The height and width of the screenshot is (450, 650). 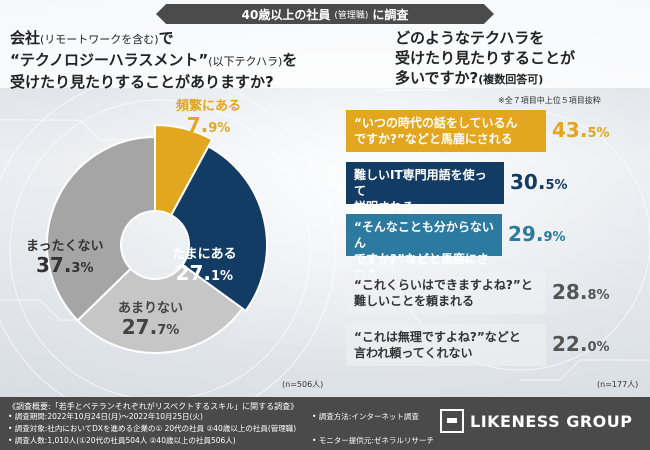 I want to click on pie-slice-name-2: あまりない, so click(x=151, y=308).